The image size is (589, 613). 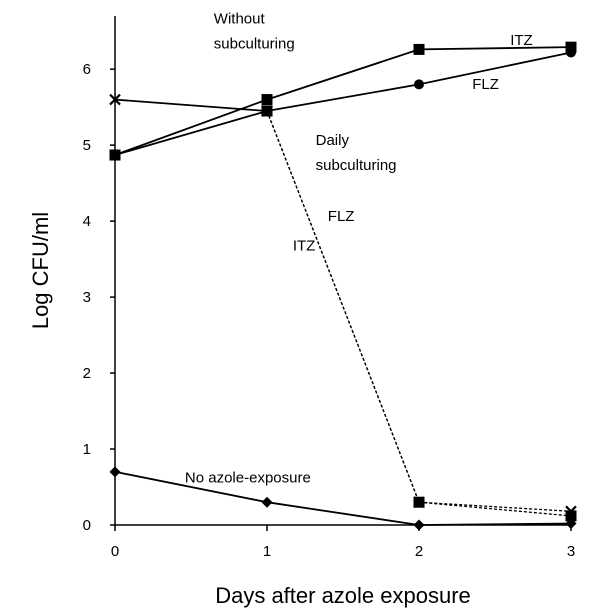 I want to click on y-tick-label: 1, so click(x=87, y=449).